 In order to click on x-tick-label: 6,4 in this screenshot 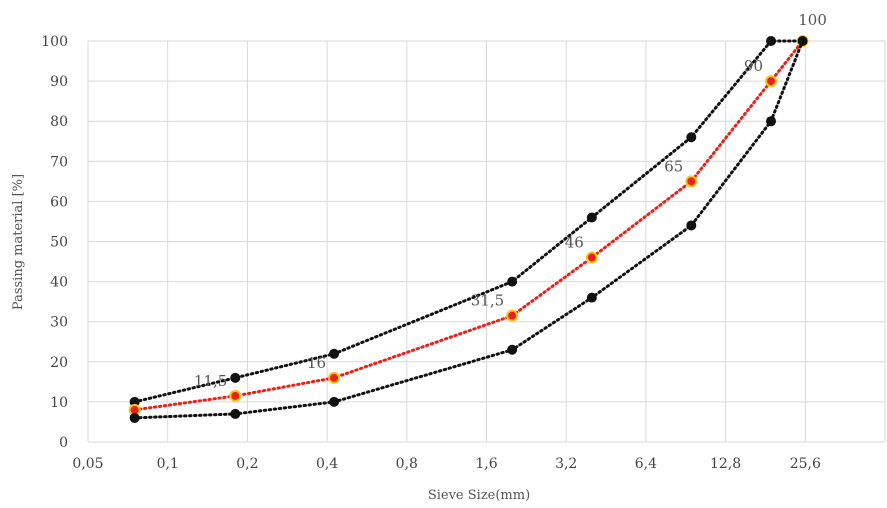, I will do `click(646, 464)`.